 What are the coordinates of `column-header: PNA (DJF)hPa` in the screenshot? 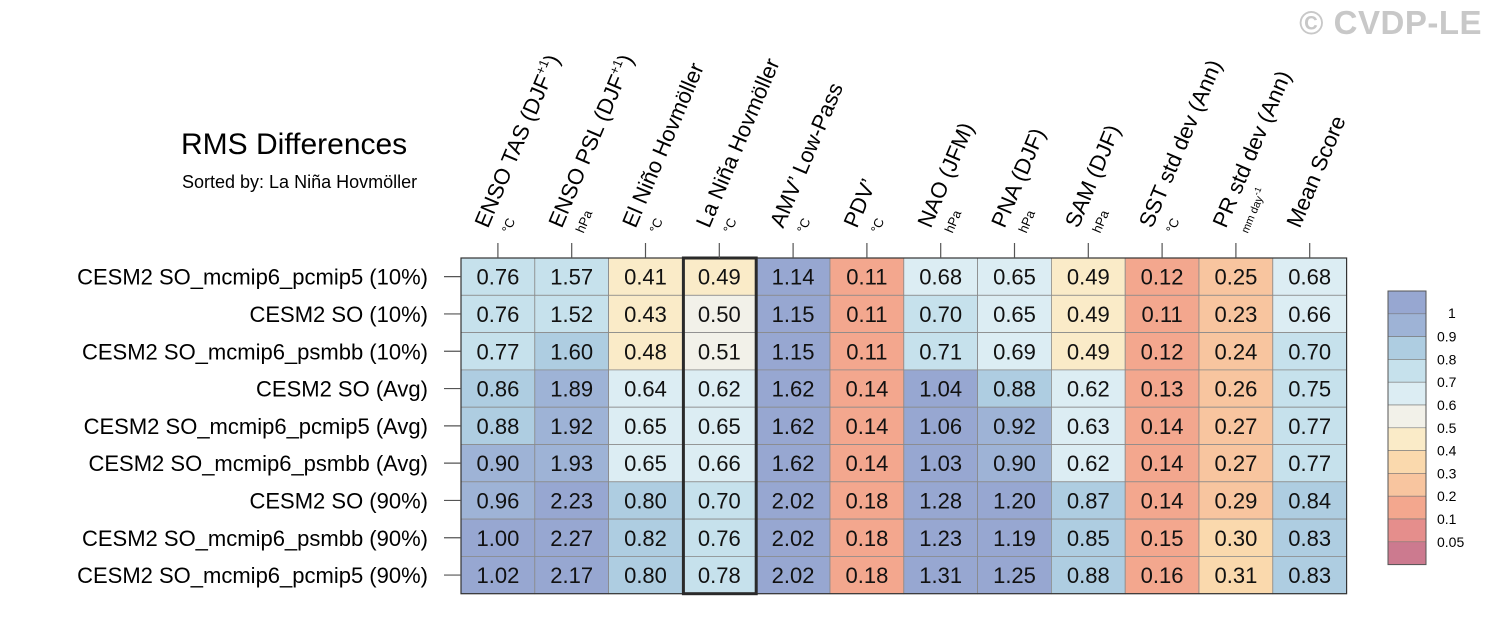 It's located at (1018, 179).